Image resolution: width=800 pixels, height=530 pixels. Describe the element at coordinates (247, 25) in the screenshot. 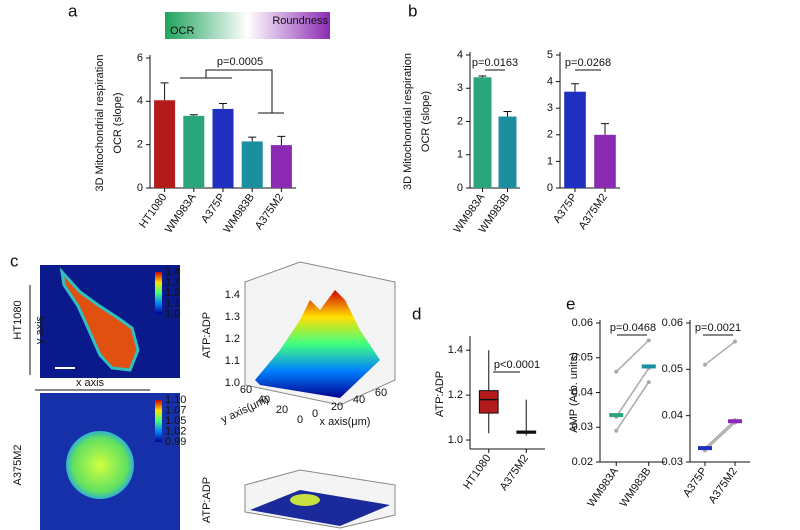

I see `gradient-bar` at that location.